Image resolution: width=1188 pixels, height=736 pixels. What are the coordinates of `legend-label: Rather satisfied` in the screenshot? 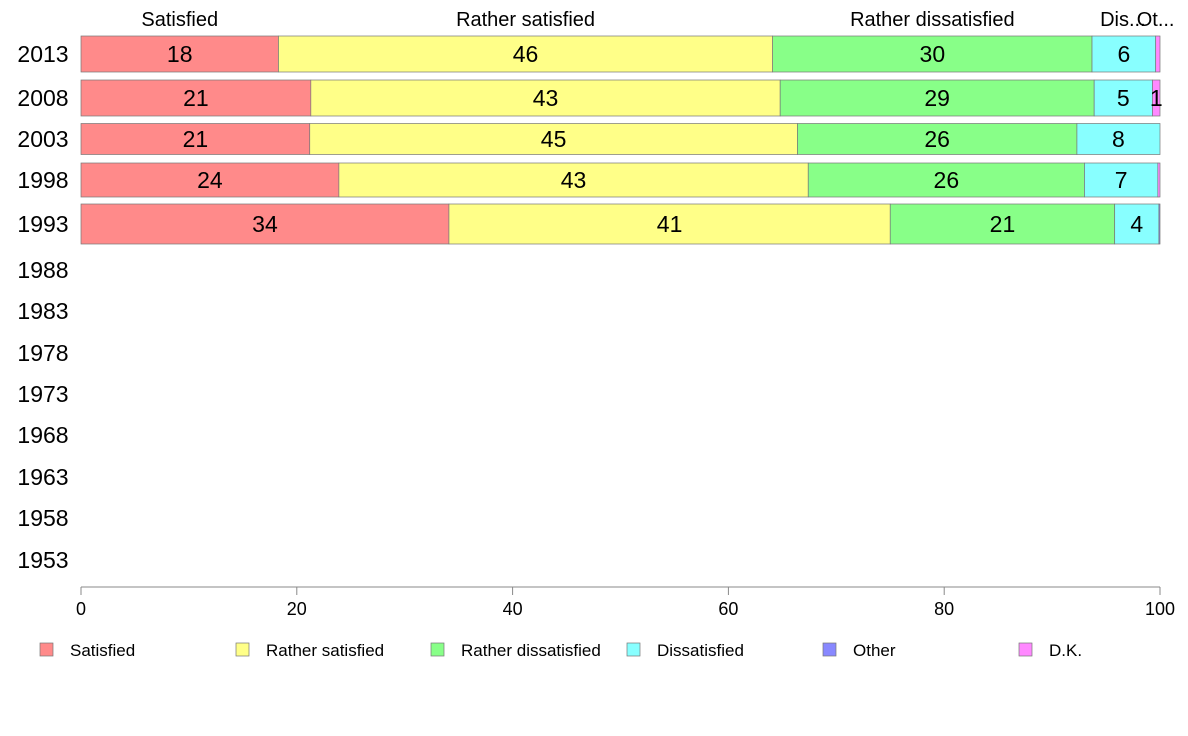 It's located at (325, 650).